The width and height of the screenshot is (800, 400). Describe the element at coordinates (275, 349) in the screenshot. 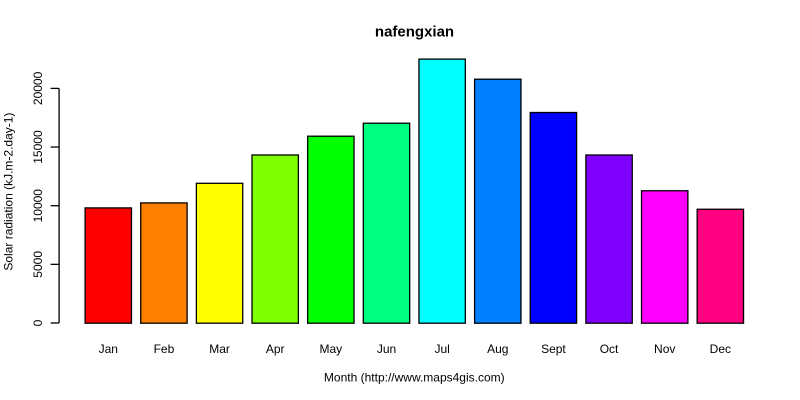

I see `svg-text: Apr` at that location.